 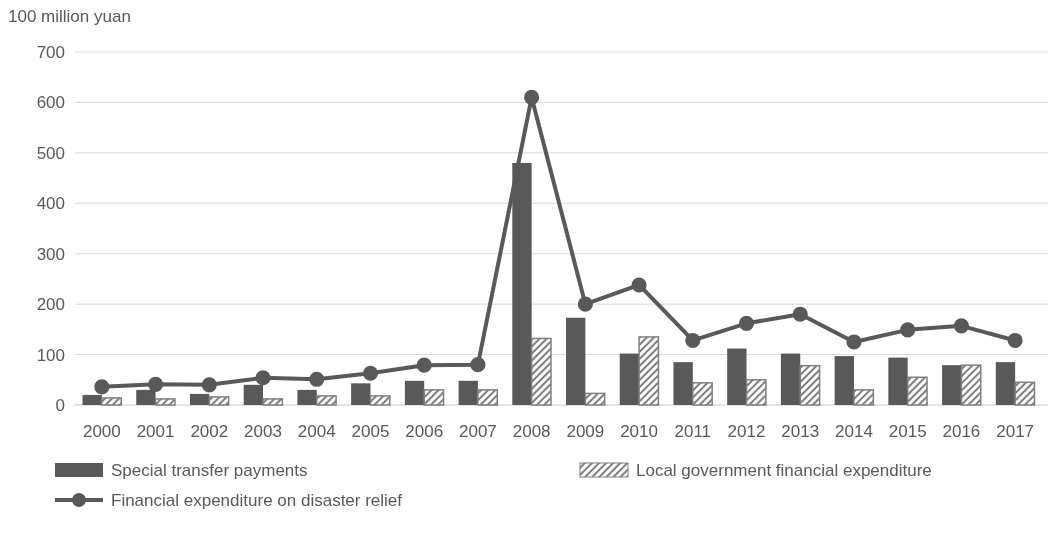 I want to click on x-tick-label: 2009, so click(x=585, y=431).